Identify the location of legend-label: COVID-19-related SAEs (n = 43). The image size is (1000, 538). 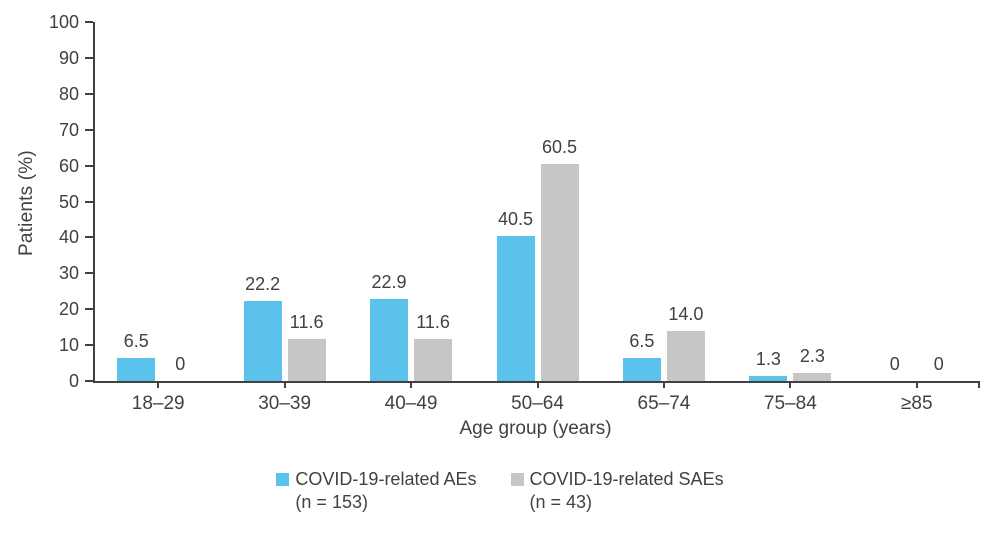
(627, 491).